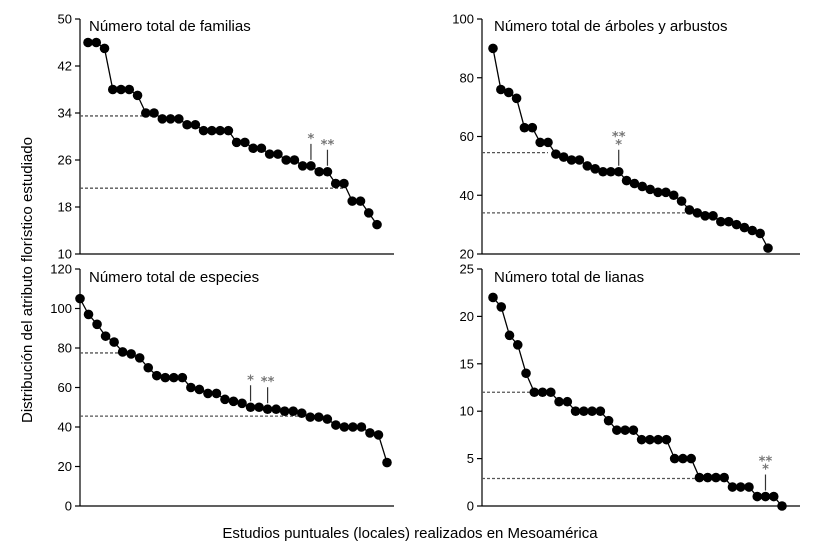  I want to click on y-tick-label: 18, so click(65, 207).